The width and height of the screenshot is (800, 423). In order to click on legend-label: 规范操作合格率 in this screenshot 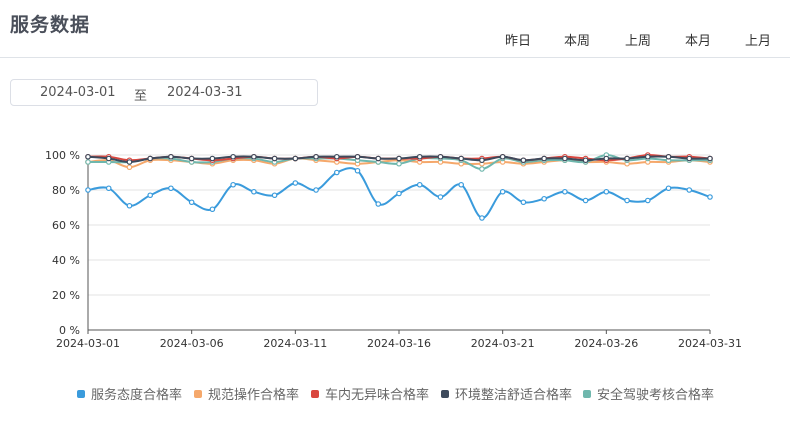, I will do `click(254, 395)`.